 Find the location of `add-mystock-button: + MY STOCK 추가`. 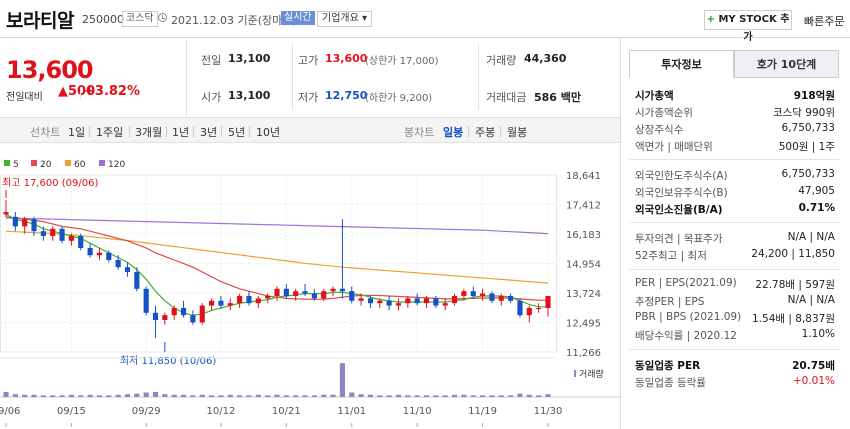

add-mystock-button: + MY STOCK 추가 is located at coordinates (748, 26).